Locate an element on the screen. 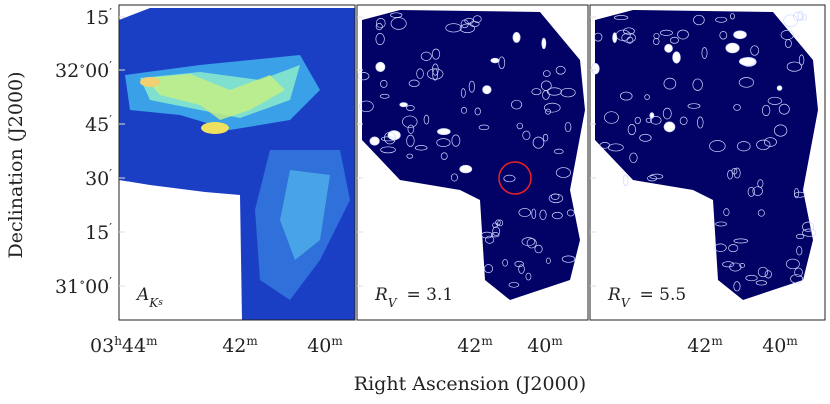  subscript: V is located at coordinates (393, 303).